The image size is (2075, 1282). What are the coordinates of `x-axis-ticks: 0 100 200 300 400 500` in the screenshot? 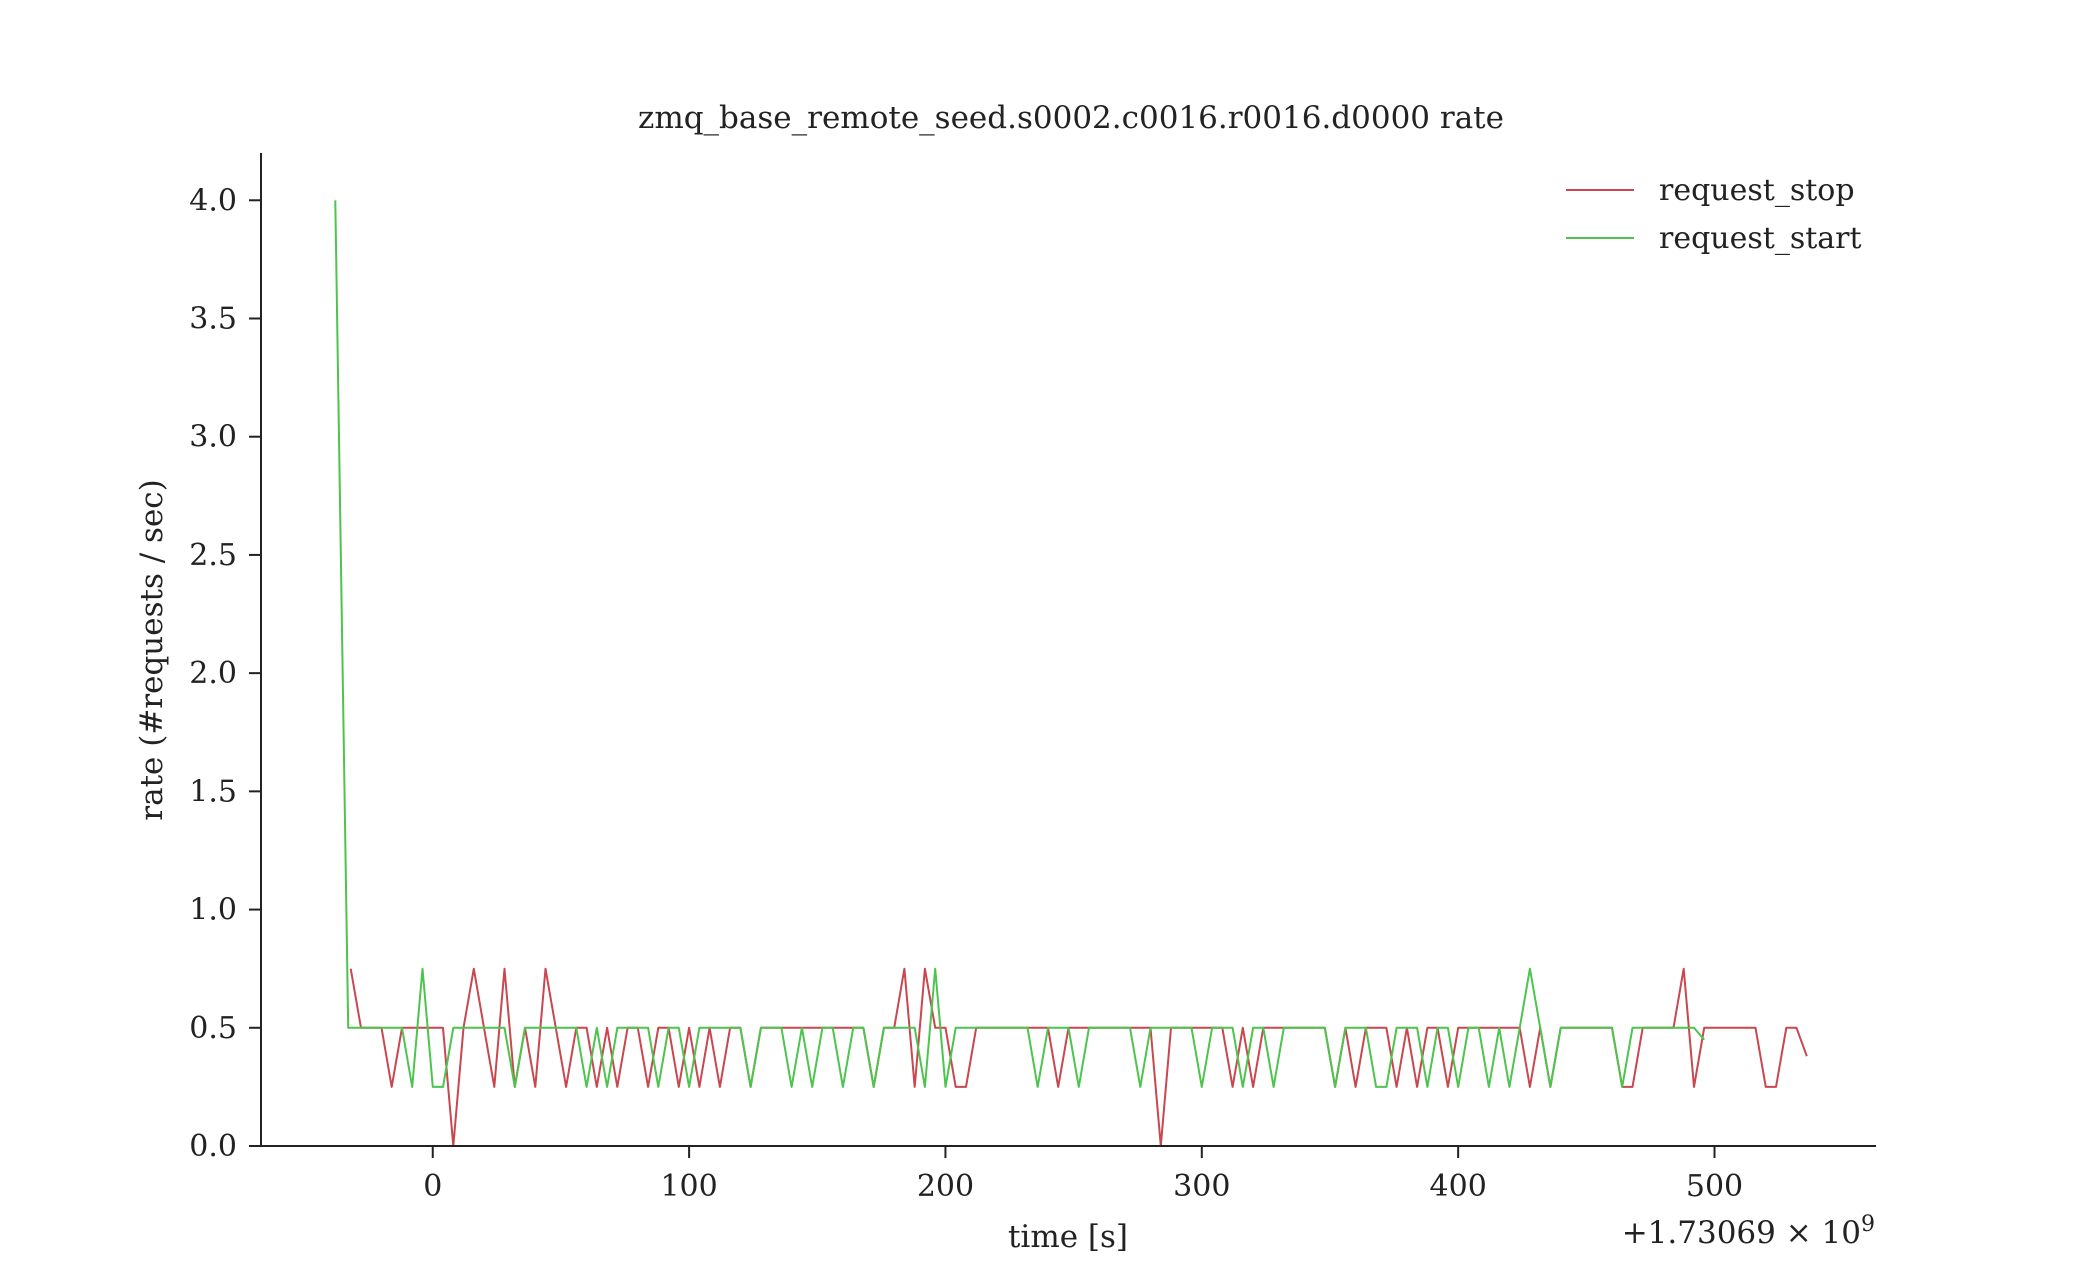 It's located at (1083, 1175).